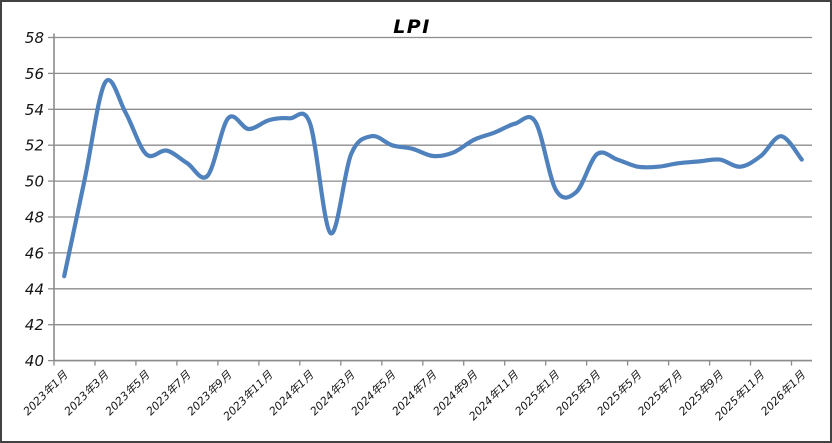  Describe the element at coordinates (34, 110) in the screenshot. I see `y-tick-label-54: 54` at that location.